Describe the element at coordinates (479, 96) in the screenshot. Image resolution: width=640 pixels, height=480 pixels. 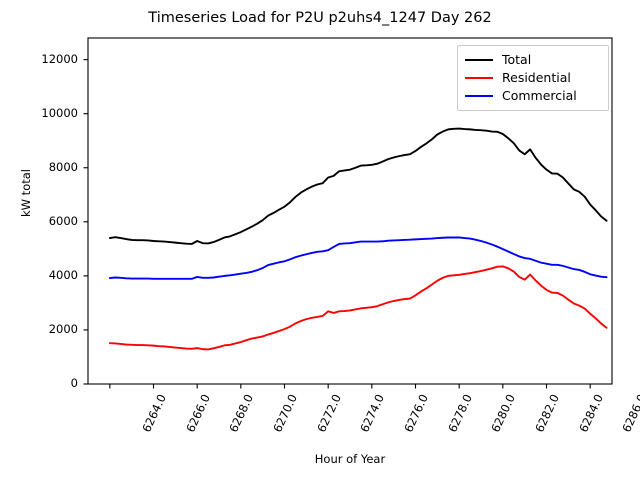
I see `legend-swatch-commercial` at that location.